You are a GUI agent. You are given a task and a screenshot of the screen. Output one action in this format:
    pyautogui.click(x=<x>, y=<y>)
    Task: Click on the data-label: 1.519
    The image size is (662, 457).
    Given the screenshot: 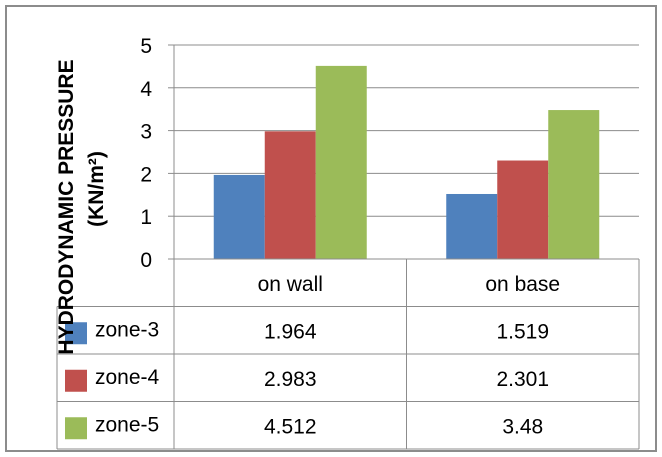 What is the action you would take?
    pyautogui.click(x=522, y=331)
    